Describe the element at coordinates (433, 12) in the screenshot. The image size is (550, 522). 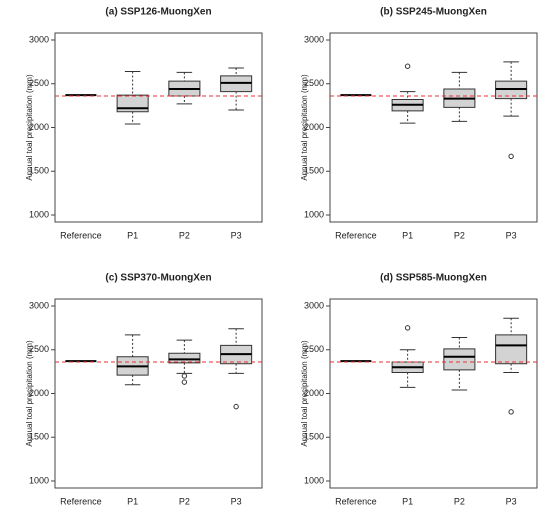
I see `panel-title: (b) SSP245-MuongXen` at that location.